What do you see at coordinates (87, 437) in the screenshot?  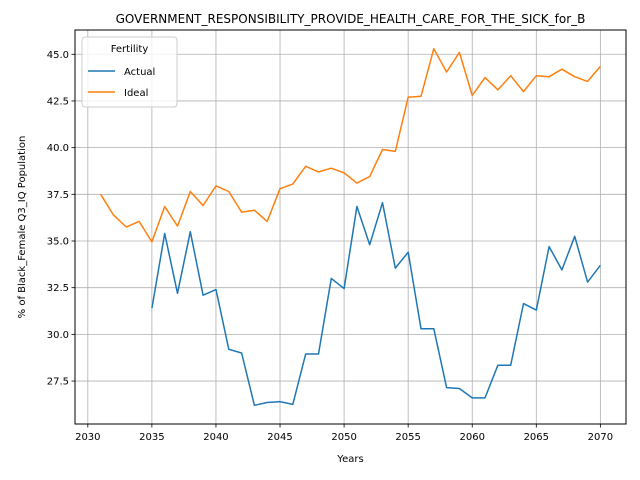 I see `x-tick-label: 2030` at bounding box center [87, 437].